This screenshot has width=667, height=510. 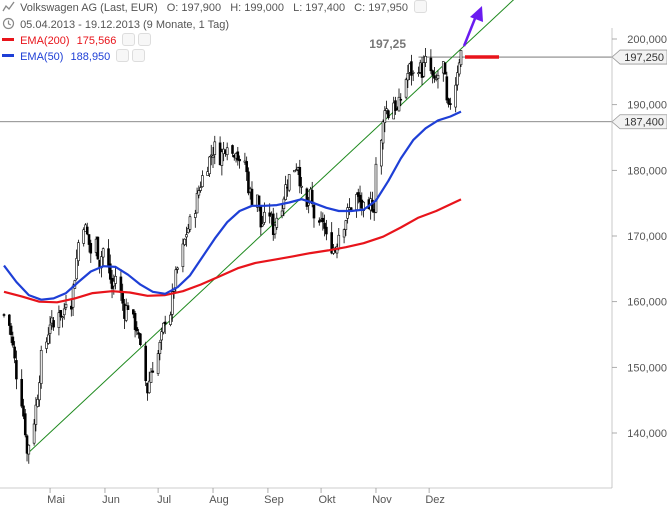 What do you see at coordinates (139, 55) in the screenshot?
I see `ema50-remove-icon` at bounding box center [139, 55].